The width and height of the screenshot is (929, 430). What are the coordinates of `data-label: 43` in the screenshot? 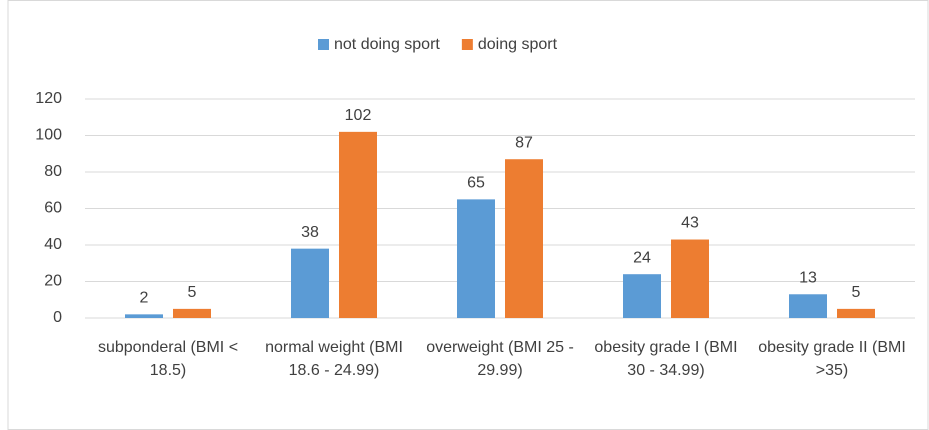 It's located at (690, 223).